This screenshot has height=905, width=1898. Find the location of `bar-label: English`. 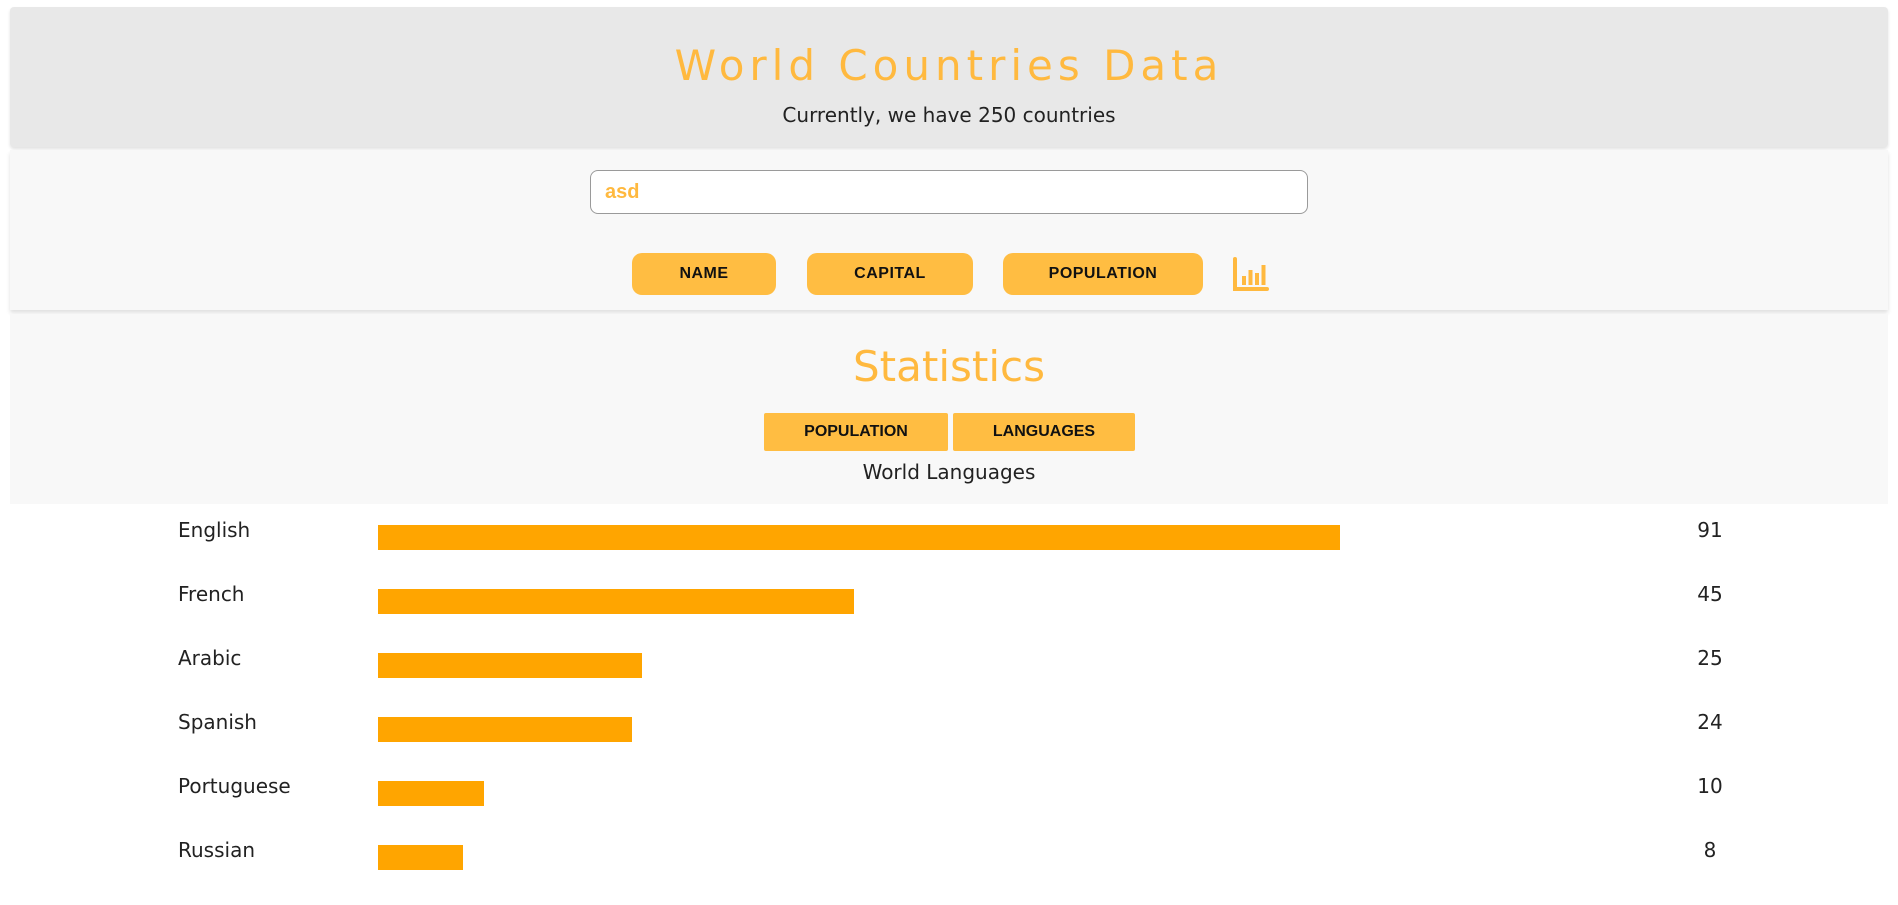

bar-label: English is located at coordinates (214, 530).